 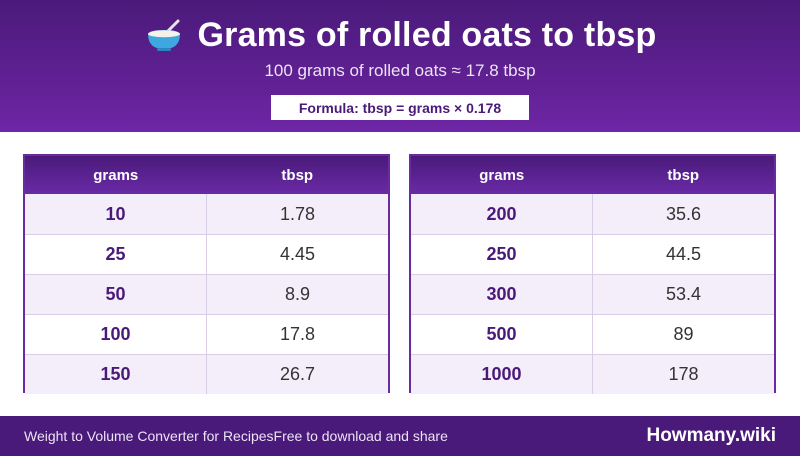 What do you see at coordinates (711, 435) in the screenshot?
I see `brand-logo: Howmany.wiki` at bounding box center [711, 435].